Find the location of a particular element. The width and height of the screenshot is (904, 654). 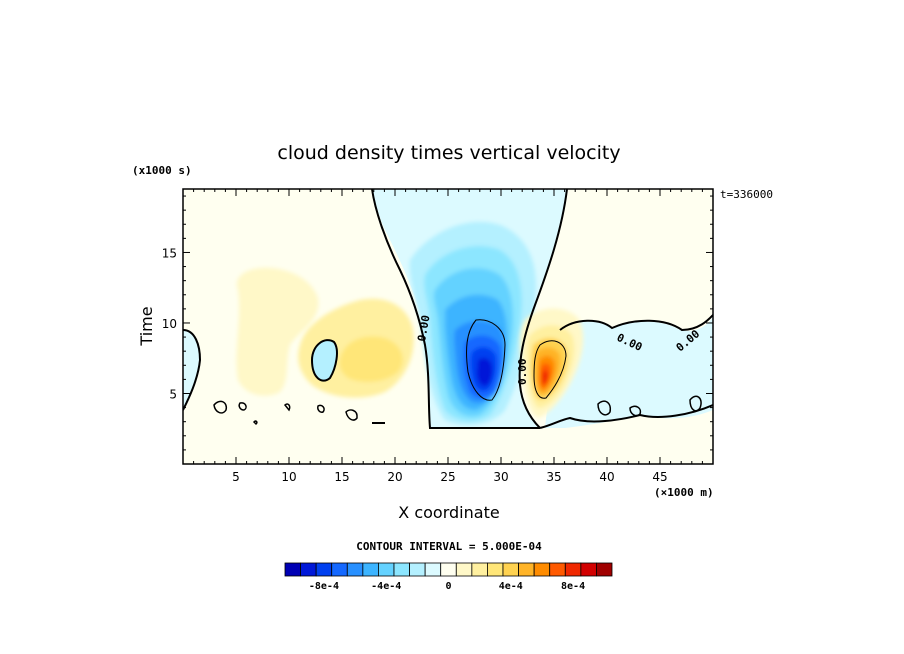

x-tick-label: 40 is located at coordinates (606, 477).